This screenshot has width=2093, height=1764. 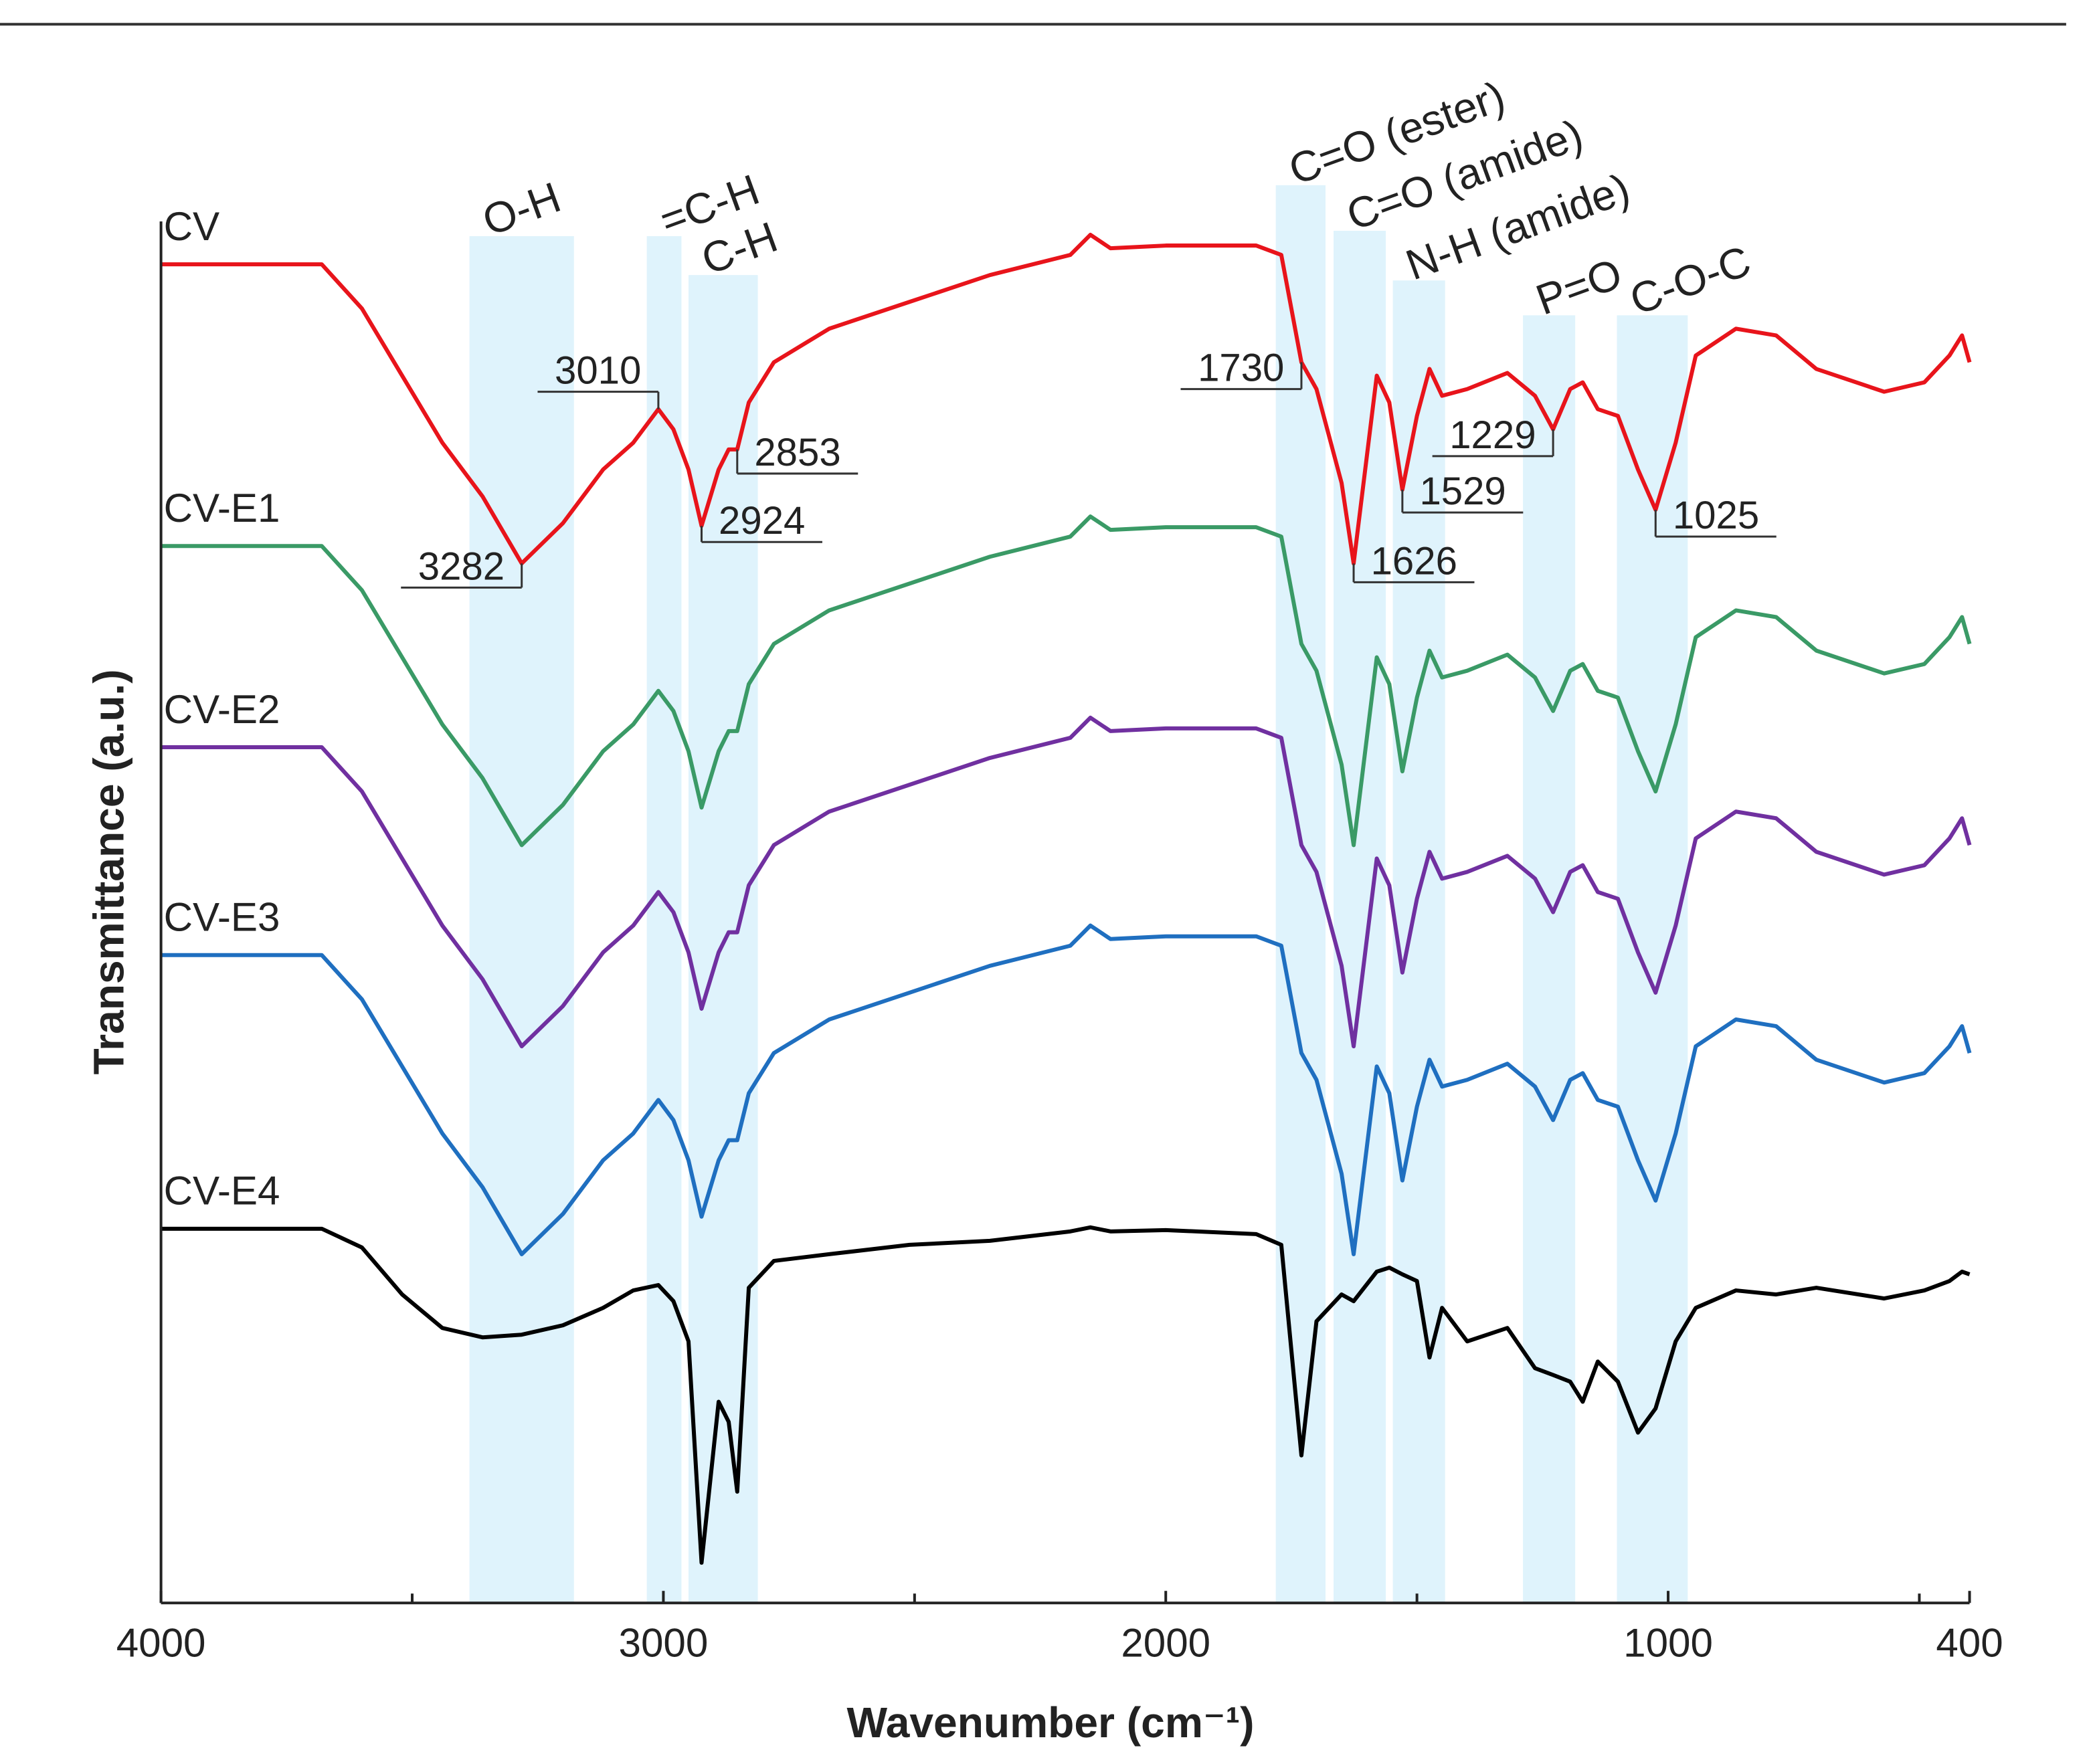 I want to click on series-label: CV-E3, so click(x=222, y=917).